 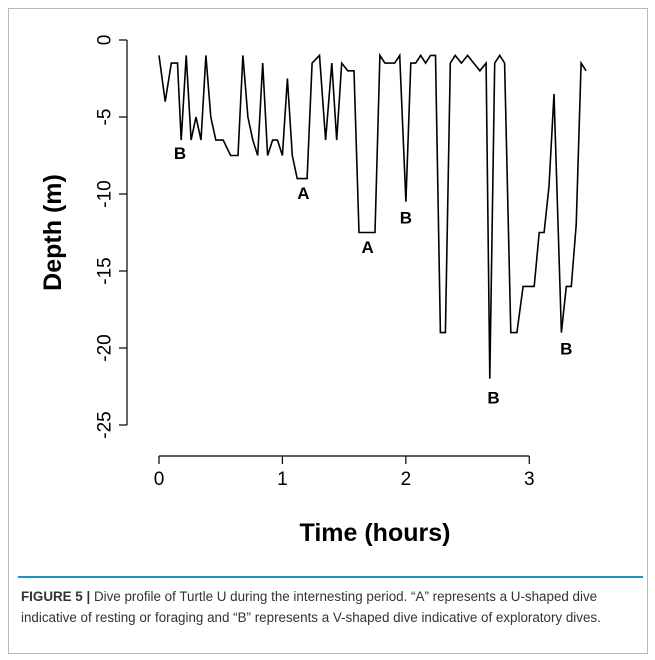 I want to click on y-tick-label: -25, so click(x=105, y=424).